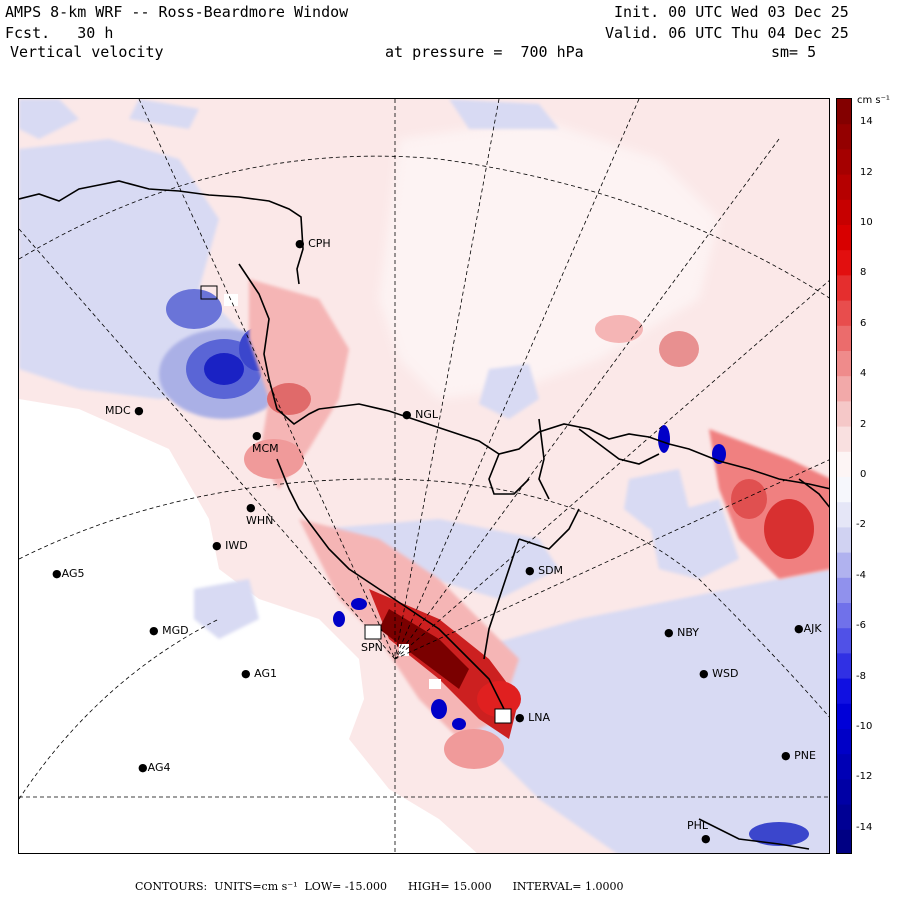 This screenshot has width=900, height=900. Describe the element at coordinates (727, 33) in the screenshot. I see `valid-time: Valid. 06 UTC Thu 04 Dec 25` at that location.